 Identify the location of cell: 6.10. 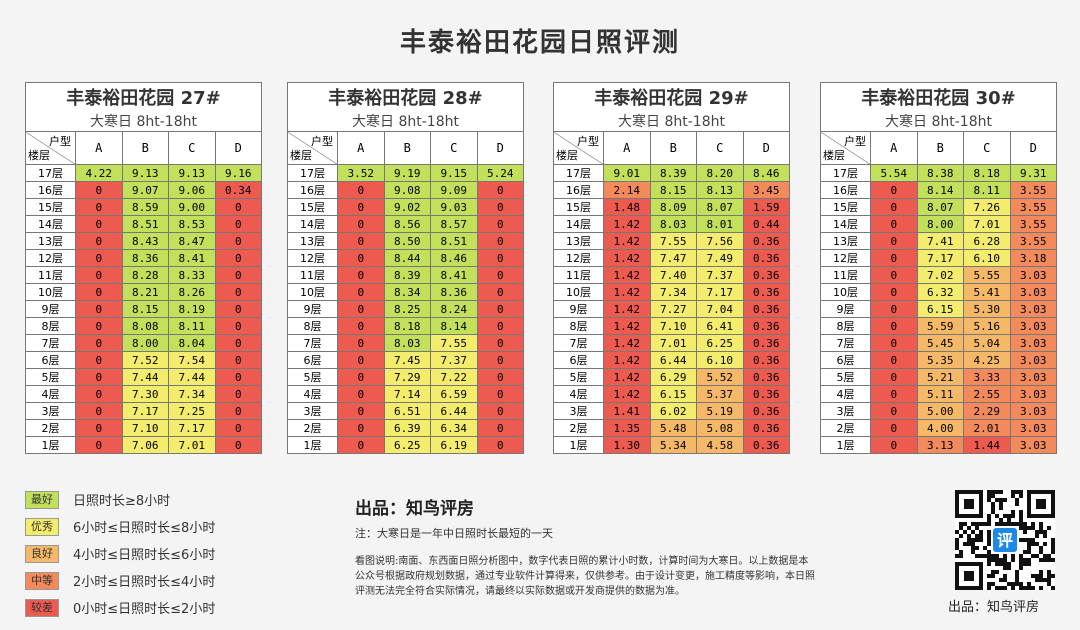
(987, 258).